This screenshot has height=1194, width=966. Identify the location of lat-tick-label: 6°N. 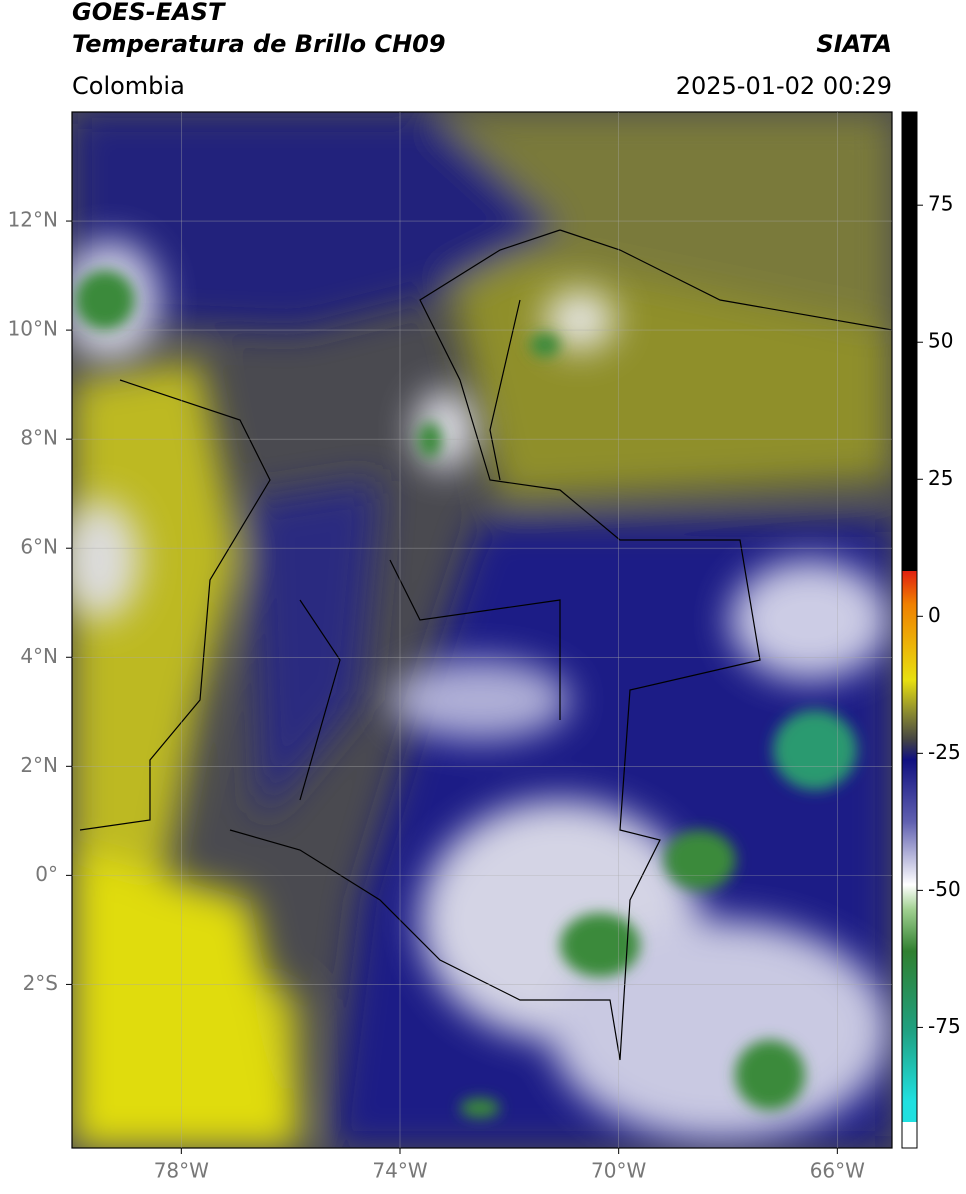
(39, 547).